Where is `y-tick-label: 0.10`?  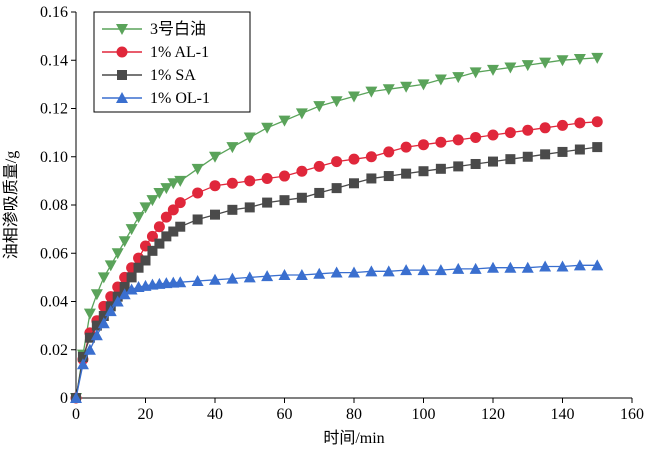
y-tick-label: 0.10 is located at coordinates (54, 157).